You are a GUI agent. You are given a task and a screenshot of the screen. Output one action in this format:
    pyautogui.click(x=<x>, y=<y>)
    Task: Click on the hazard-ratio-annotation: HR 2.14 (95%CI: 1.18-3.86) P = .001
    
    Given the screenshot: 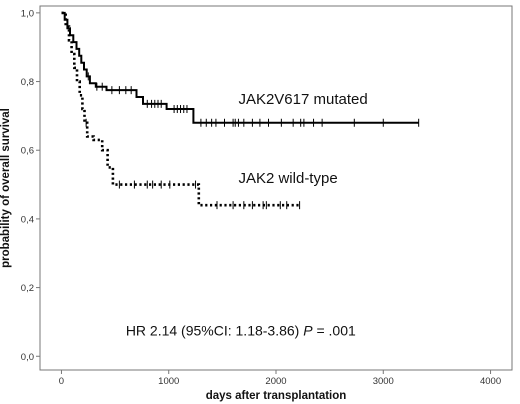 What is the action you would take?
    pyautogui.click(x=241, y=331)
    